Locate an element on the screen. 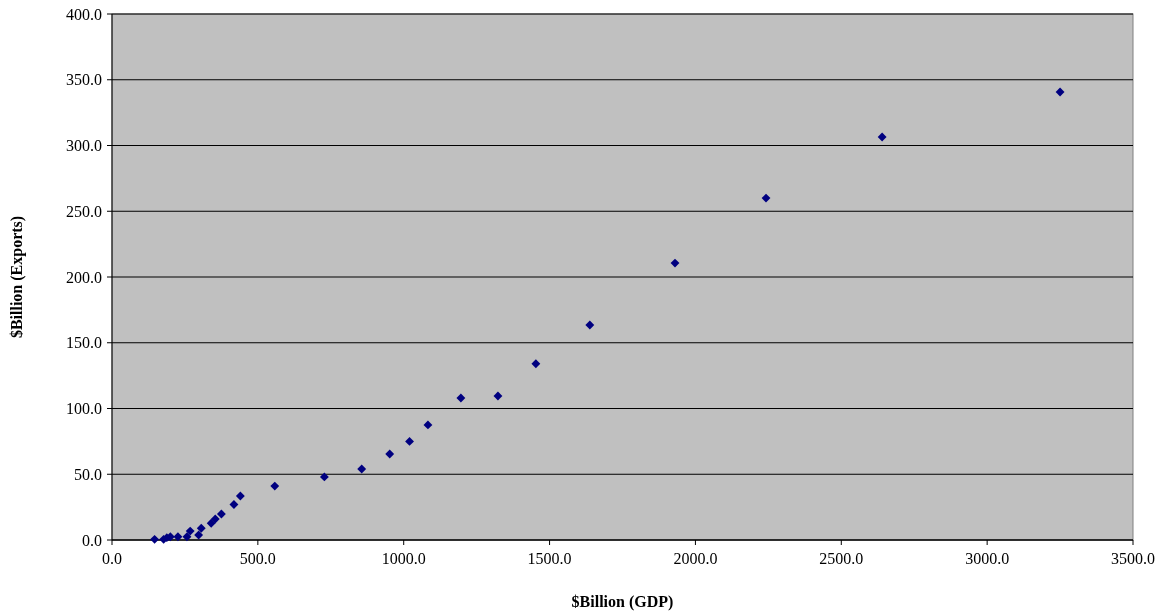 The image size is (1166, 615). y-tick-label: 100.0 is located at coordinates (84, 409).